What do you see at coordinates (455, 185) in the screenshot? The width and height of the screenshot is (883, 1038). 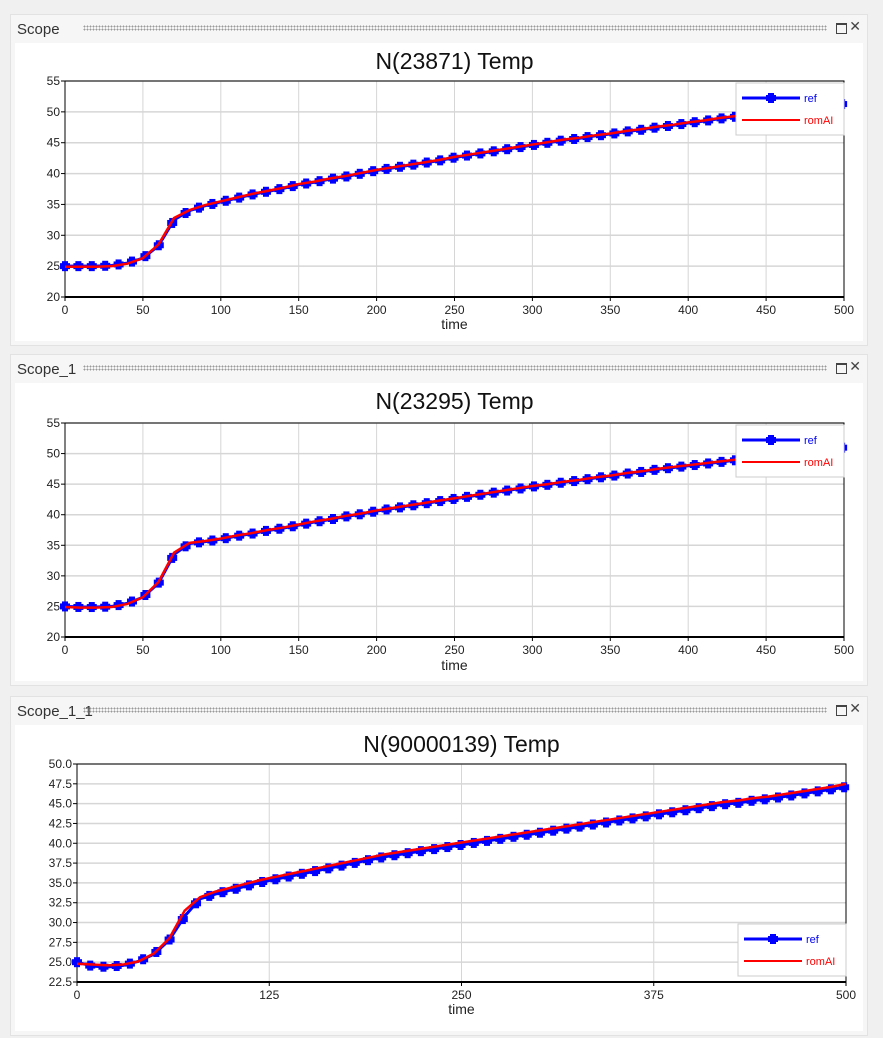 I see `series-line-romAI` at bounding box center [455, 185].